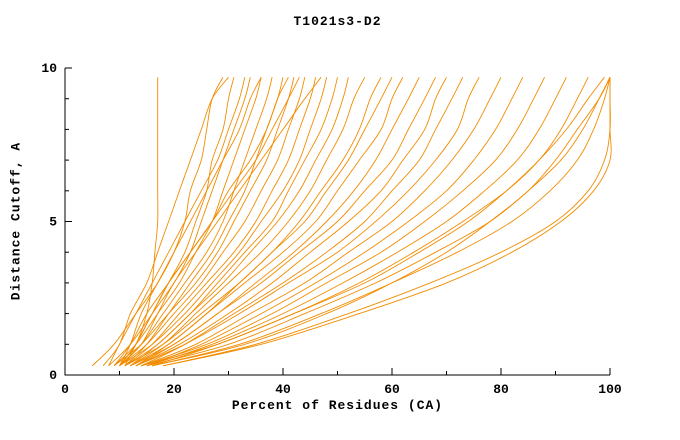 This screenshot has height=440, width=680. I want to click on svg-text: 40, so click(283, 389).